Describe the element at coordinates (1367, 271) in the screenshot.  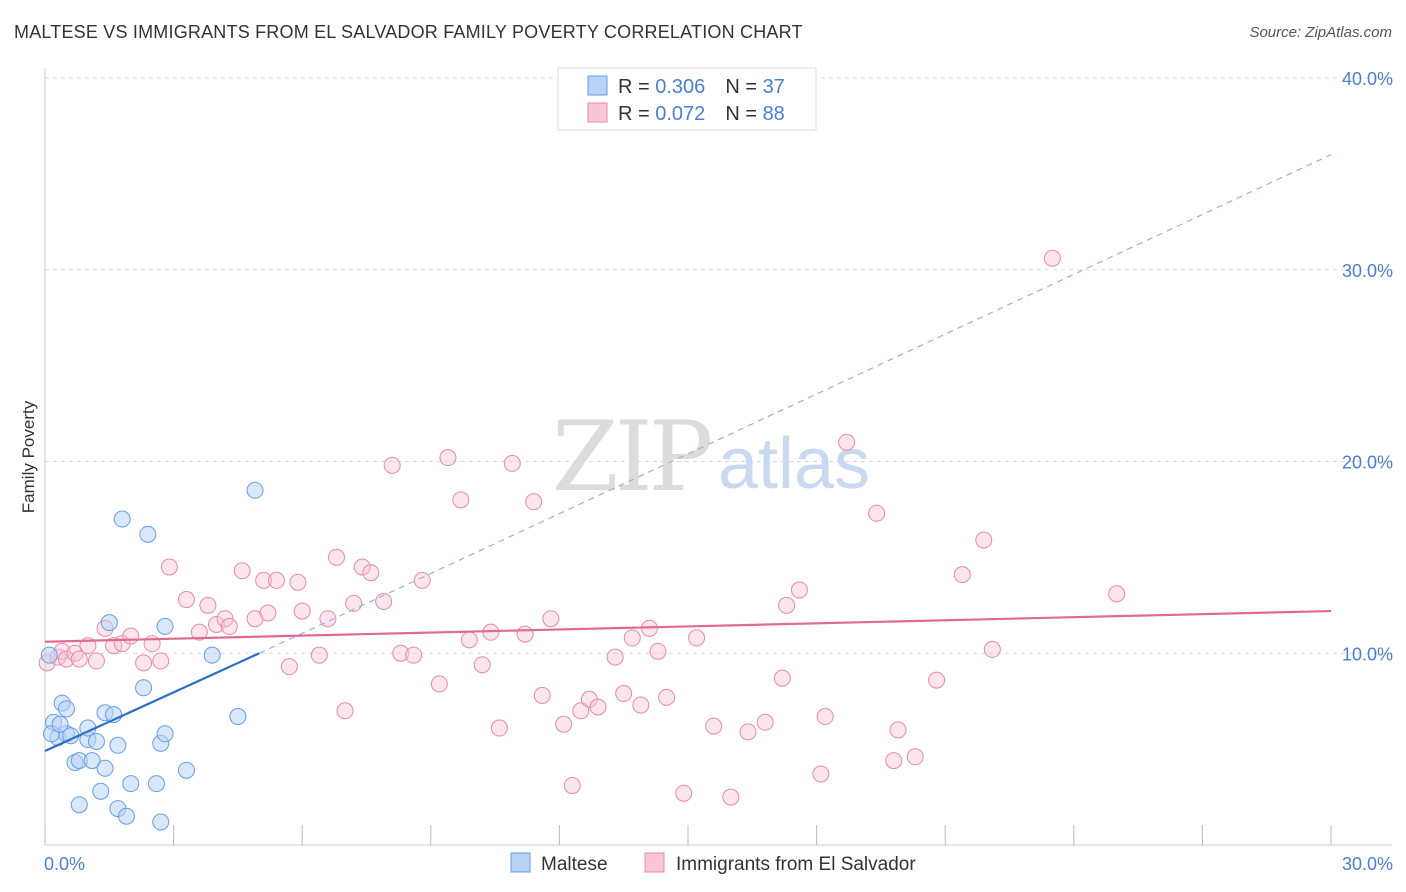
I see `y-tick-label: 30.0%` at that location.